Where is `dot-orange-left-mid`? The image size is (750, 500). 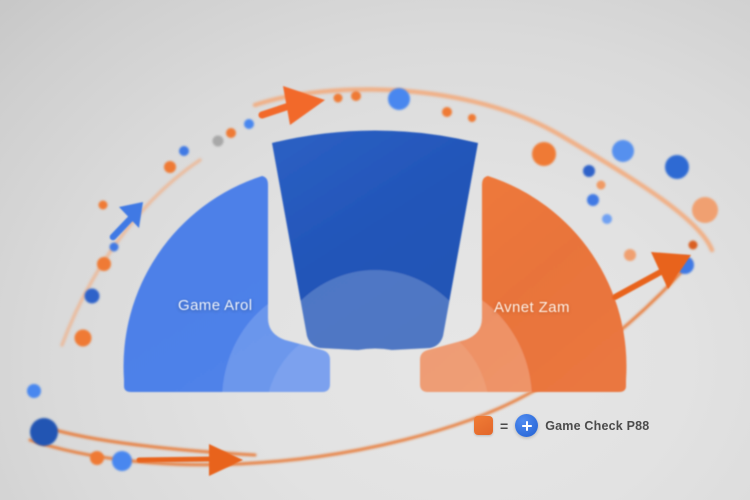
dot-orange-left-mid is located at coordinates (170, 167).